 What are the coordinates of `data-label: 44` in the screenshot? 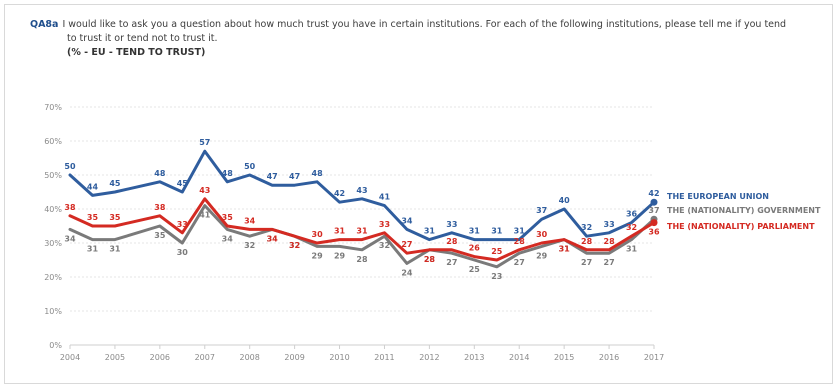 It's located at (93, 186).